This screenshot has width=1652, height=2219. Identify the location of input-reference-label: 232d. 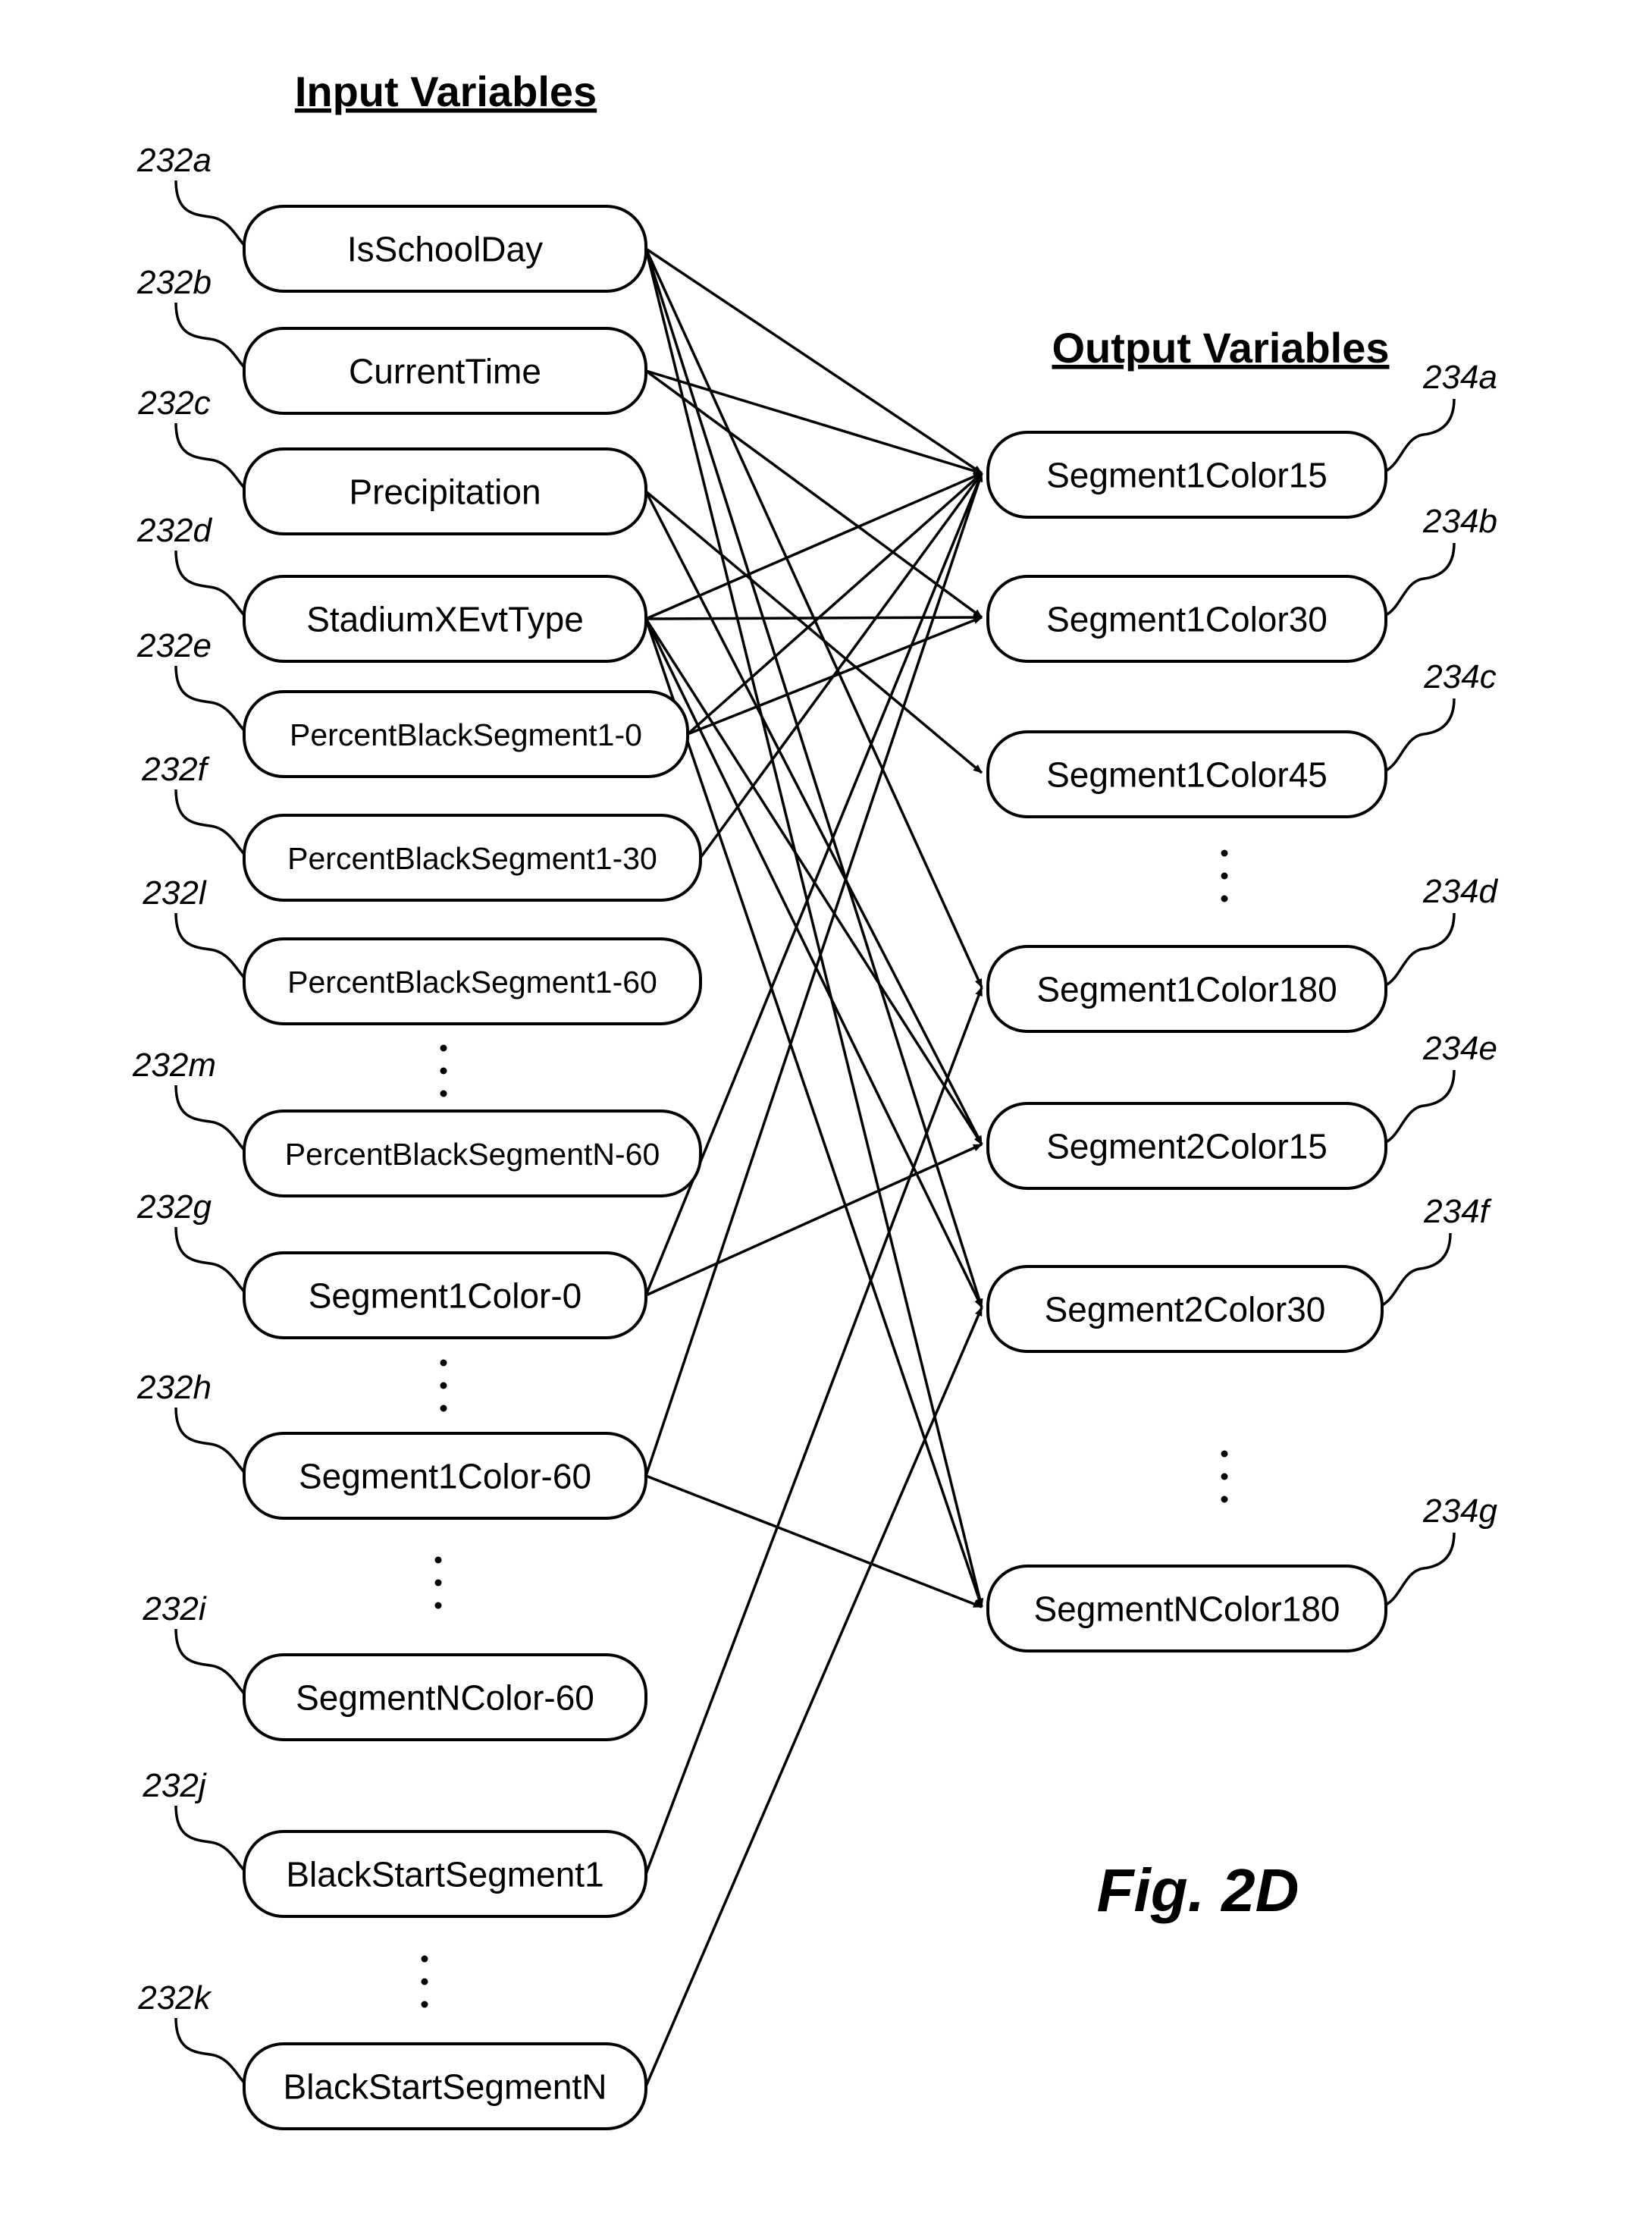
(174, 530).